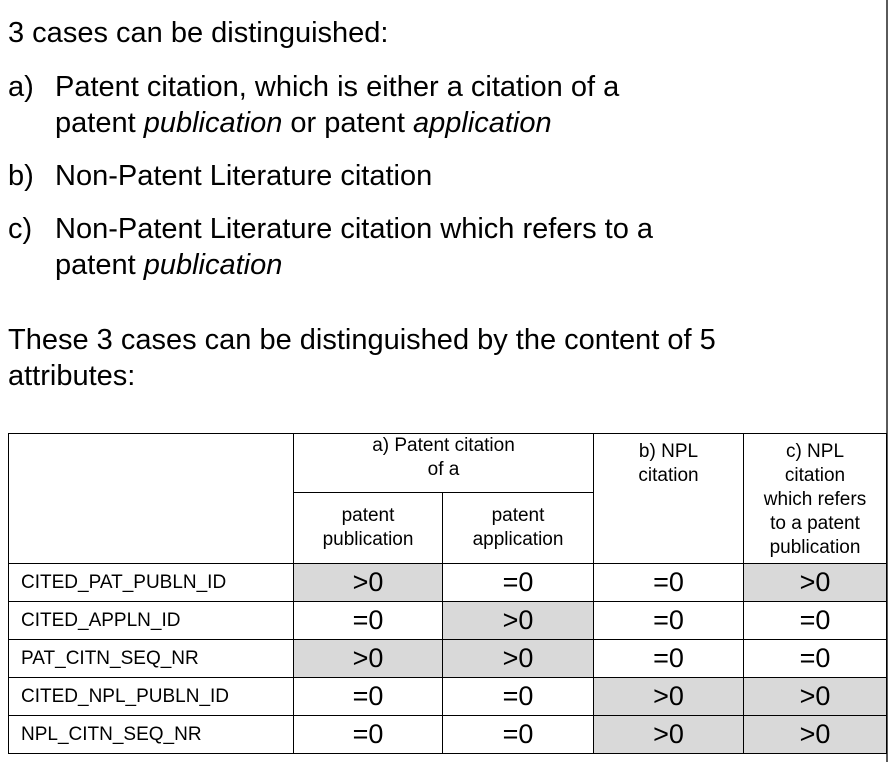 This screenshot has height=762, width=888. Describe the element at coordinates (518, 539) in the screenshot. I see `header-sub-application-line2: application` at that location.